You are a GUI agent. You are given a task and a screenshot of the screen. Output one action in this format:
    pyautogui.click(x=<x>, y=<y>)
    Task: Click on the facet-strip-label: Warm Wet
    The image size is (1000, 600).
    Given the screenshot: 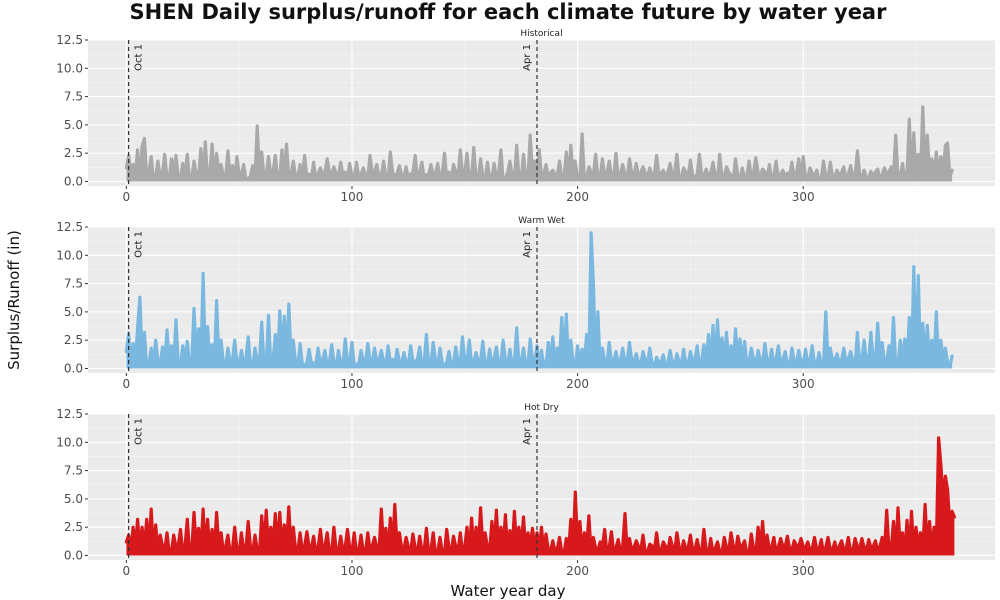 What is the action you would take?
    pyautogui.click(x=541, y=221)
    